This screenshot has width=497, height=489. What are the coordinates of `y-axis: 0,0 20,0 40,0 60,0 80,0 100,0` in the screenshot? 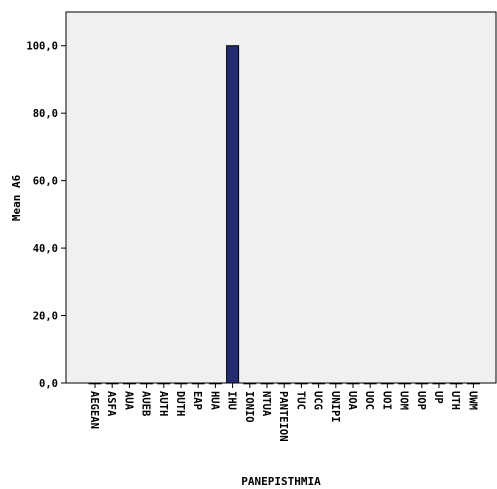 It's located at (46, 215).